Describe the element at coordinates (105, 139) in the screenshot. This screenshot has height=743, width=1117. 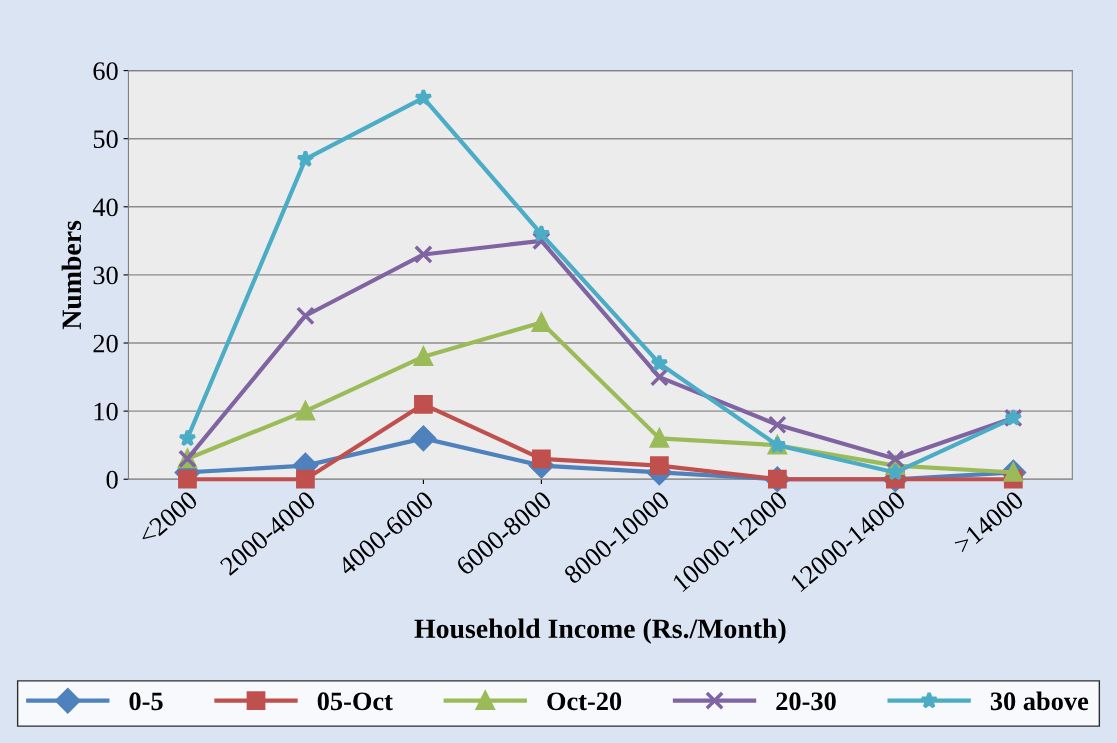
I see `y-tick-label: 50` at that location.